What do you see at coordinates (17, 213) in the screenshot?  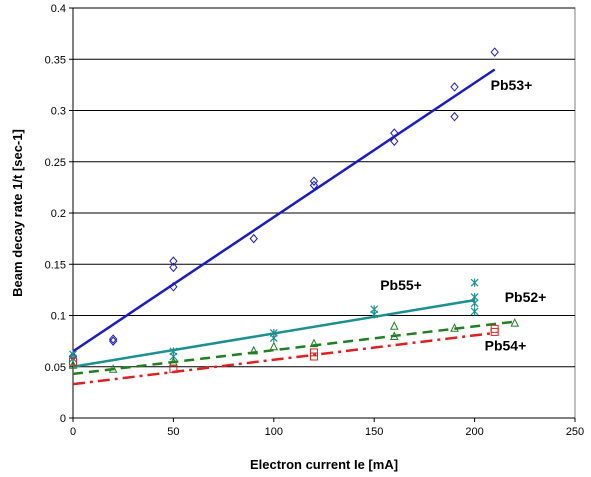 I see `y-axis-title: Beam decay rate 1/t [sec-1]` at bounding box center [17, 213].